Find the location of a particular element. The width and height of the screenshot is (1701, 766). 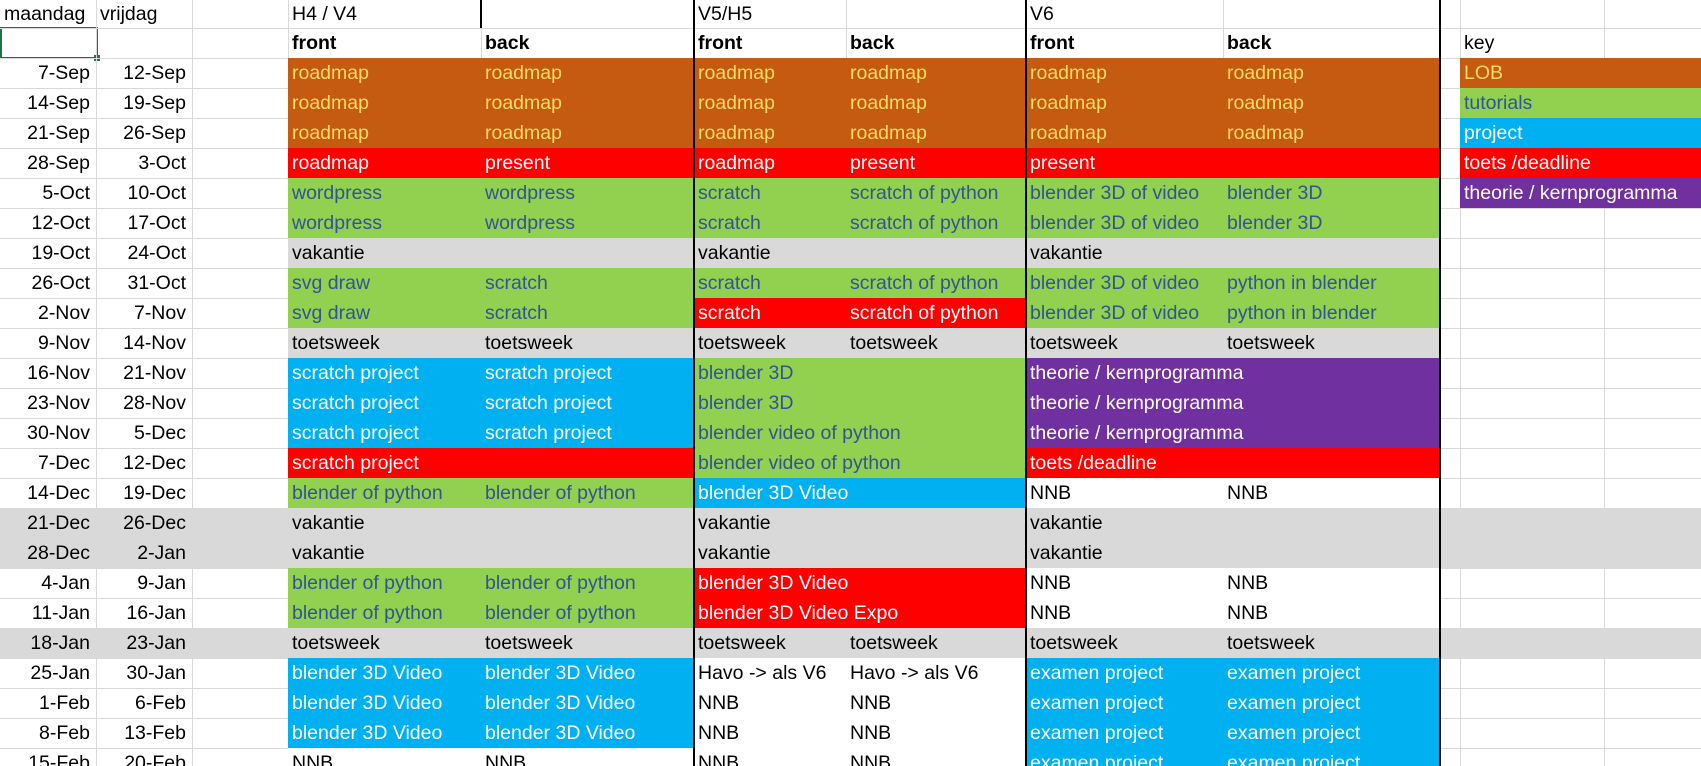

date-friday: 12-Sep is located at coordinates (154, 73).